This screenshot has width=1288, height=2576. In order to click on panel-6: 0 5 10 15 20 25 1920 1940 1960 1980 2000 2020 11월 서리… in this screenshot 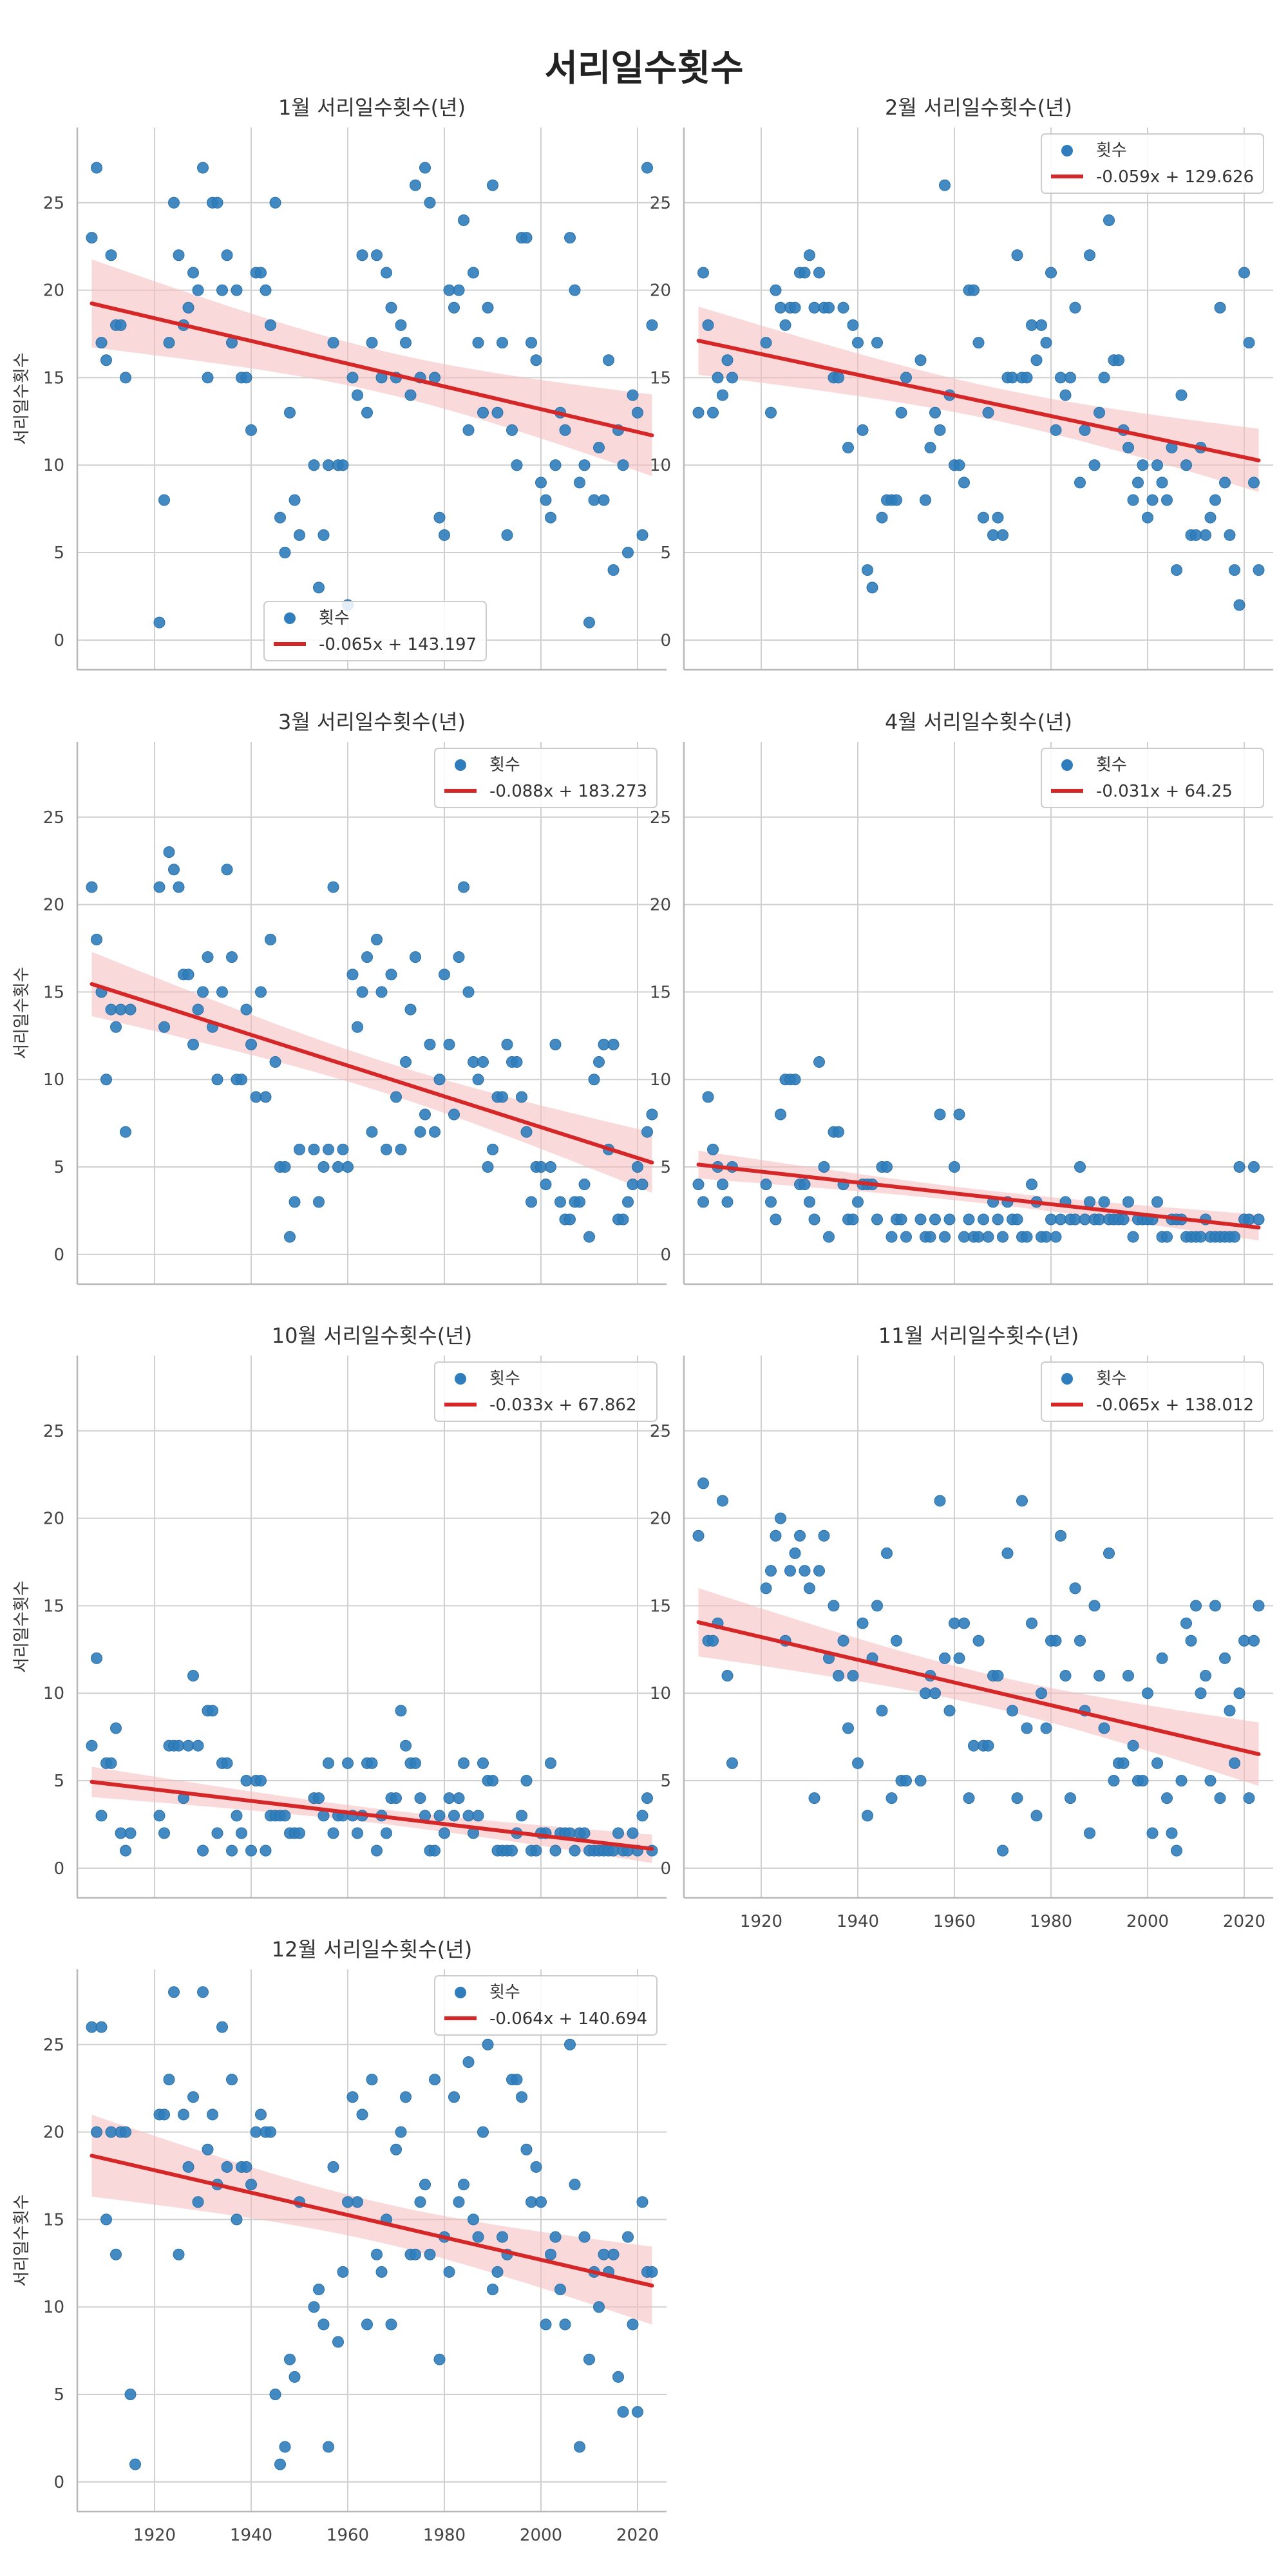, I will do `click(962, 1627)`.